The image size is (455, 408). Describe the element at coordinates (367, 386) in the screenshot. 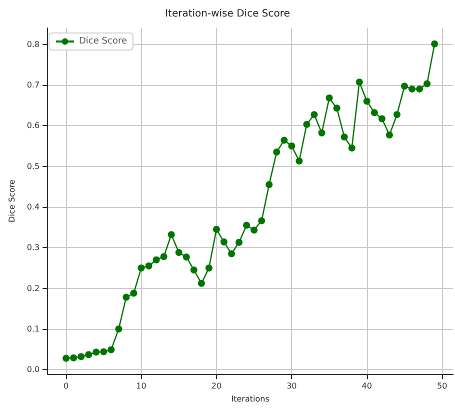

I see `x-tick-label: 40` at that location.